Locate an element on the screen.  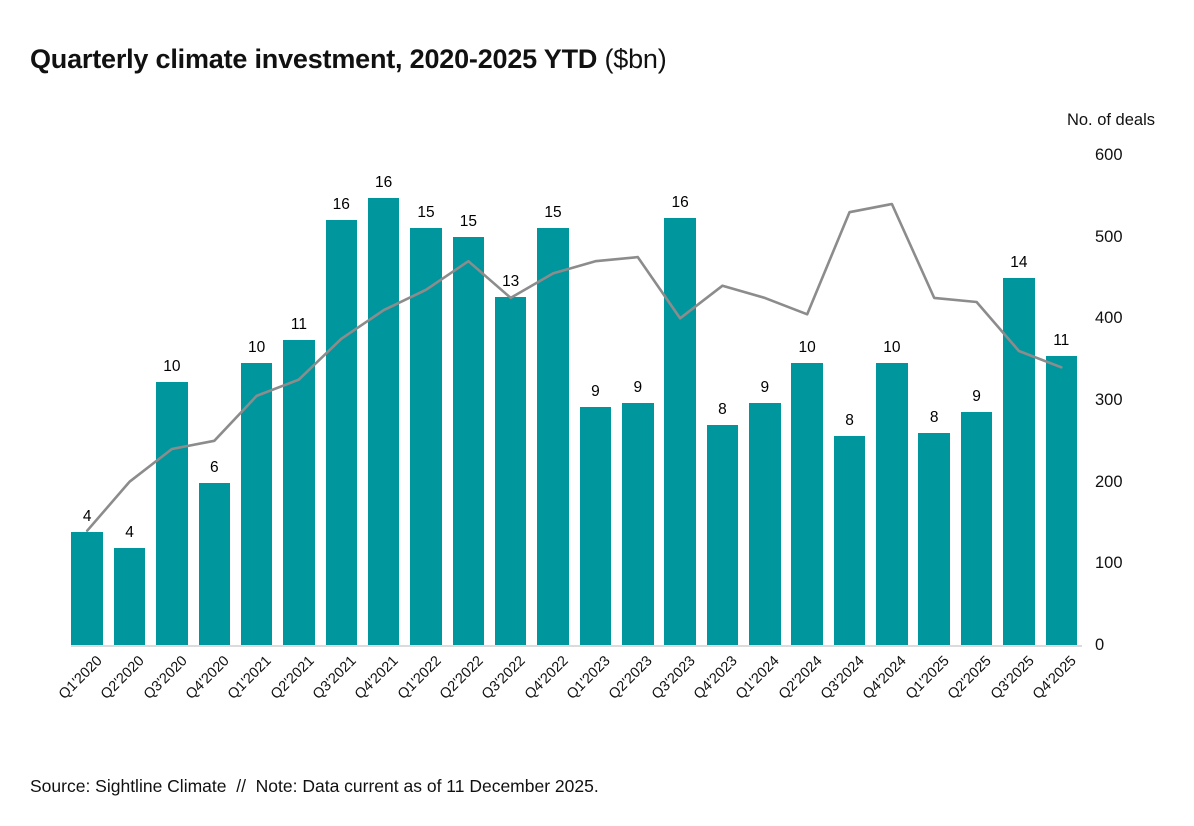
chart-title-units: ($bn) is located at coordinates (632, 59).